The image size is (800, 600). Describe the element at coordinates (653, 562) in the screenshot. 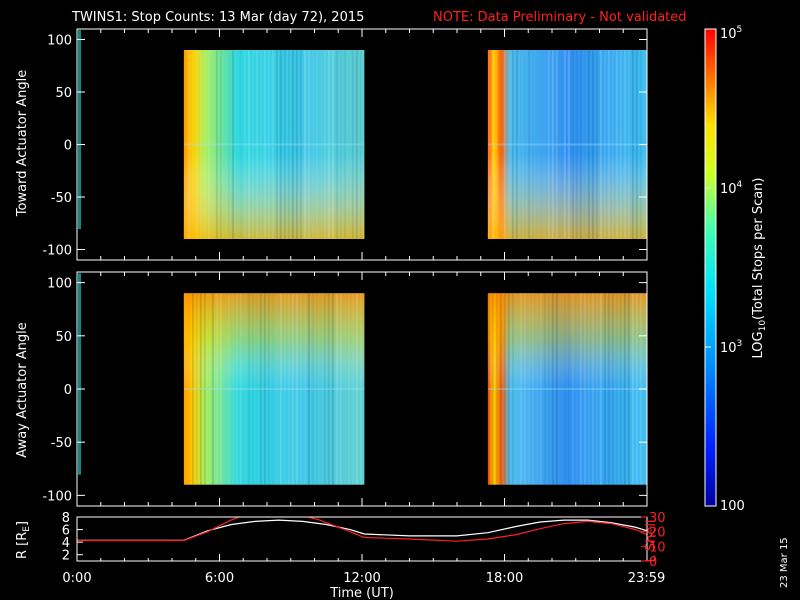

I see `y2tick-label: 0` at that location.